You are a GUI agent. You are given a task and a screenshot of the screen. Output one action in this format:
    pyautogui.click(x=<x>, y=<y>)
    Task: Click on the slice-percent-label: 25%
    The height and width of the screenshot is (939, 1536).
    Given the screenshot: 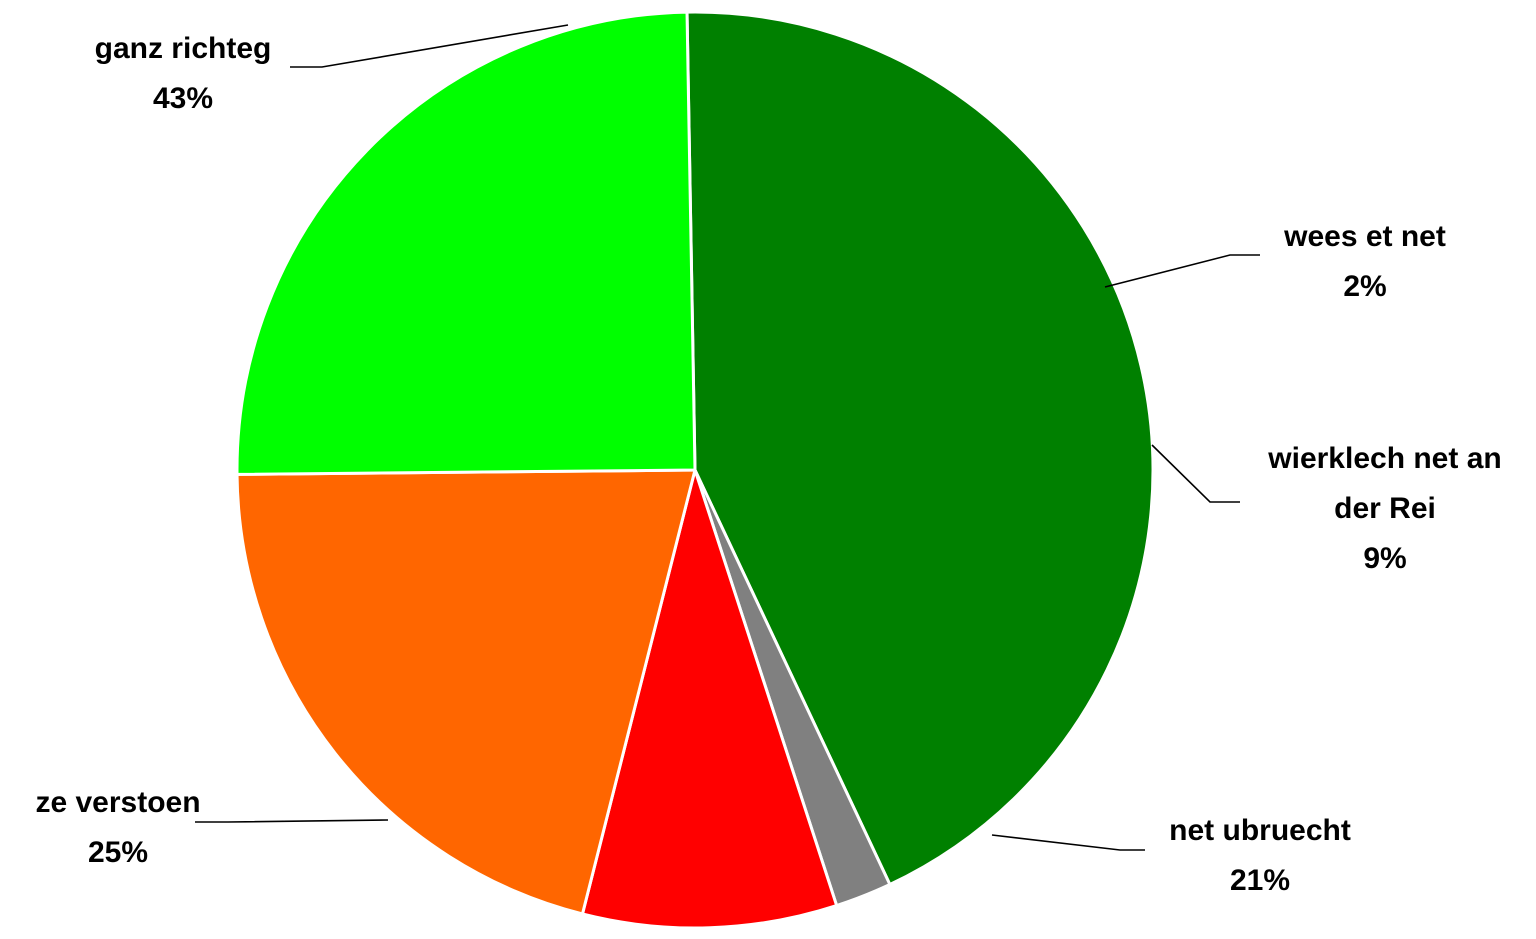 What is the action you would take?
    pyautogui.click(x=118, y=852)
    